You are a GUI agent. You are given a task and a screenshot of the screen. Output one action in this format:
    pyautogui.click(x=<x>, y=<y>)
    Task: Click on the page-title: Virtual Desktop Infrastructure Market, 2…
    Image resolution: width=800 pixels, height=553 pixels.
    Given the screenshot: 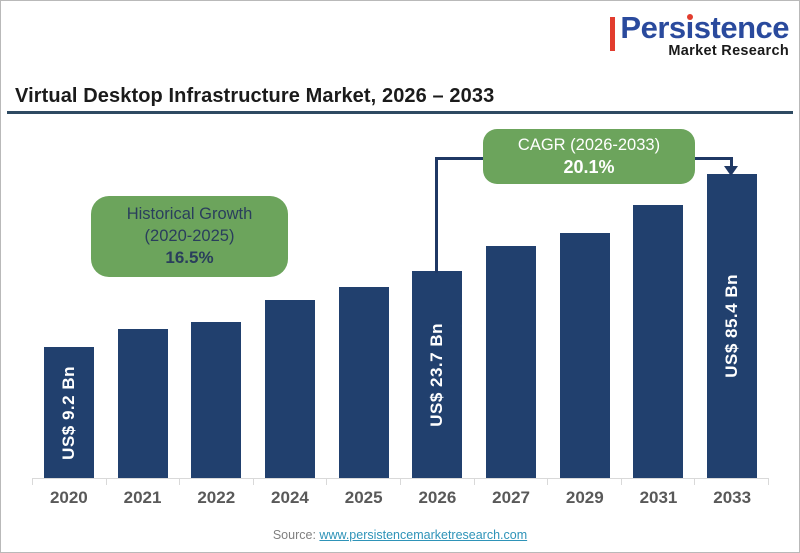 What is the action you would take?
    pyautogui.click(x=255, y=96)
    